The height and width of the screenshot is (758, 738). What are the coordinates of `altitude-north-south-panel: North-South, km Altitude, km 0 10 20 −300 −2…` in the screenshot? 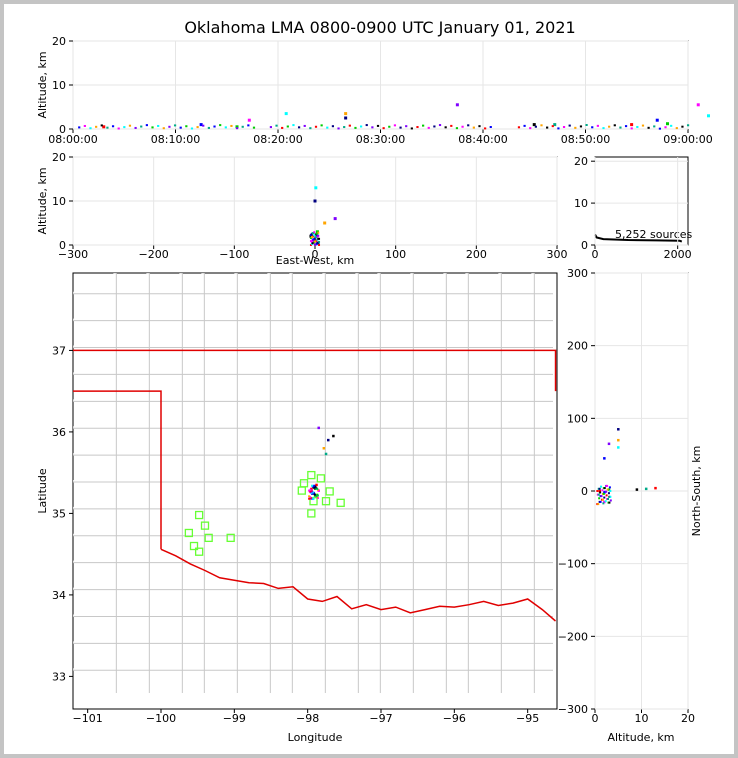 It's located at (630, 505).